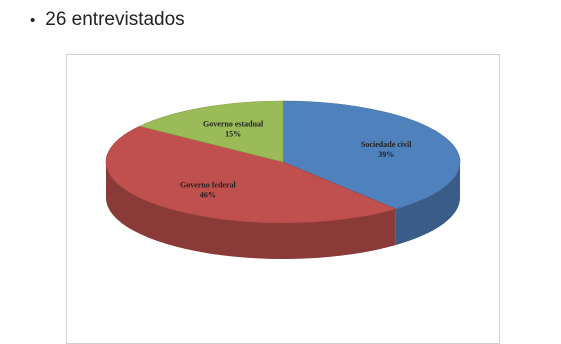 The width and height of the screenshot is (561, 344). I want to click on bullet-line: • 26 entrevistados, so click(107, 20).